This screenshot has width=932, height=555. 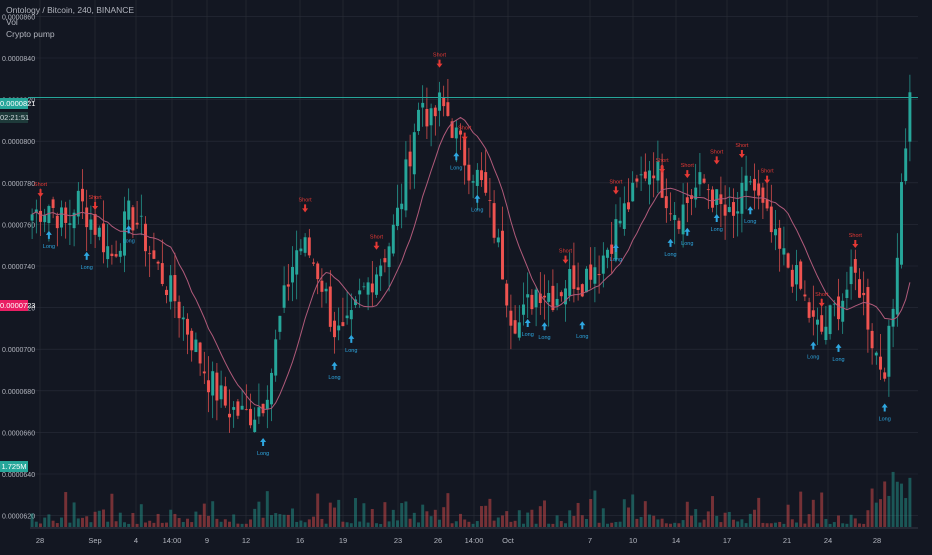 What do you see at coordinates (70, 10) in the screenshot?
I see `symbol-title: Ontology / Bitcoin, 240, BINANCE` at bounding box center [70, 10].